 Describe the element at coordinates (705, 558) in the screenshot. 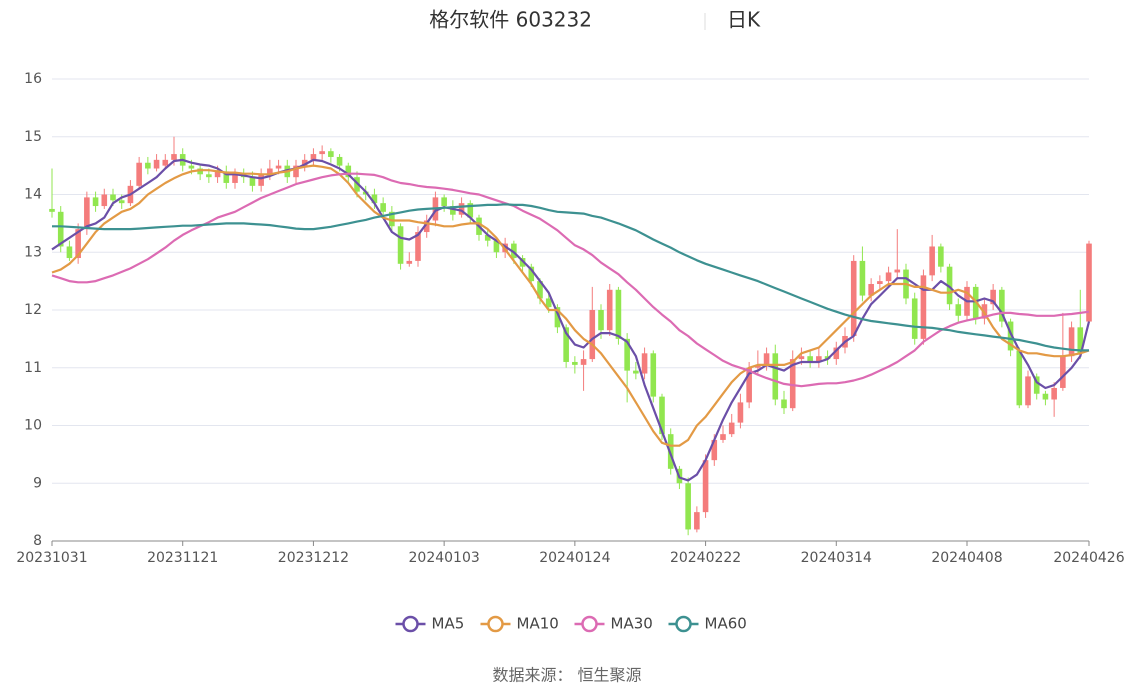

I see `x-tick-label: 20240222` at that location.